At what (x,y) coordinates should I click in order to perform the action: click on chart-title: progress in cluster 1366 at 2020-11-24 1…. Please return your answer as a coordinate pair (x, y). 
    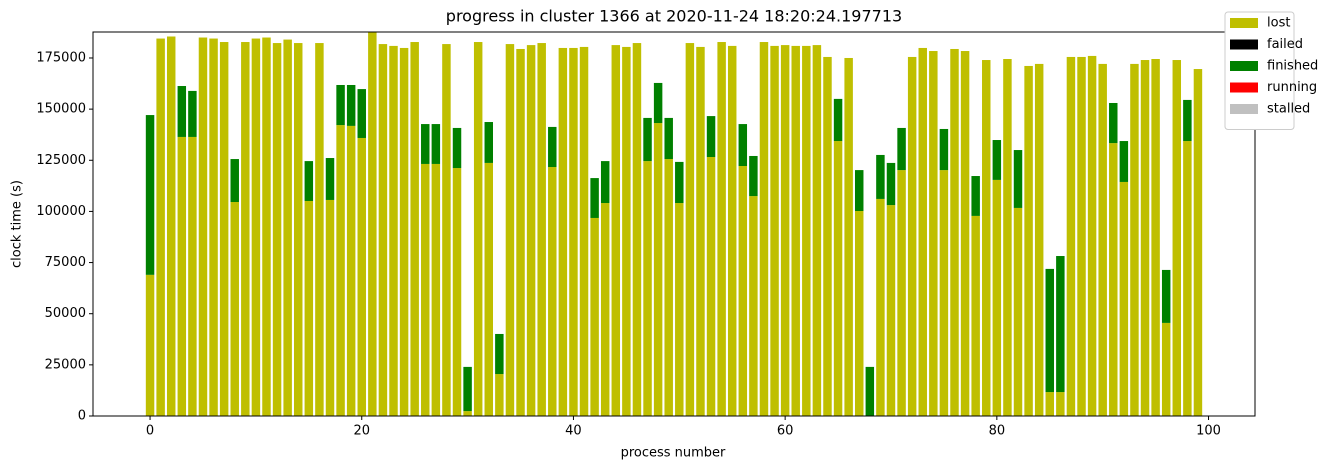
    Looking at the image, I should click on (674, 16).